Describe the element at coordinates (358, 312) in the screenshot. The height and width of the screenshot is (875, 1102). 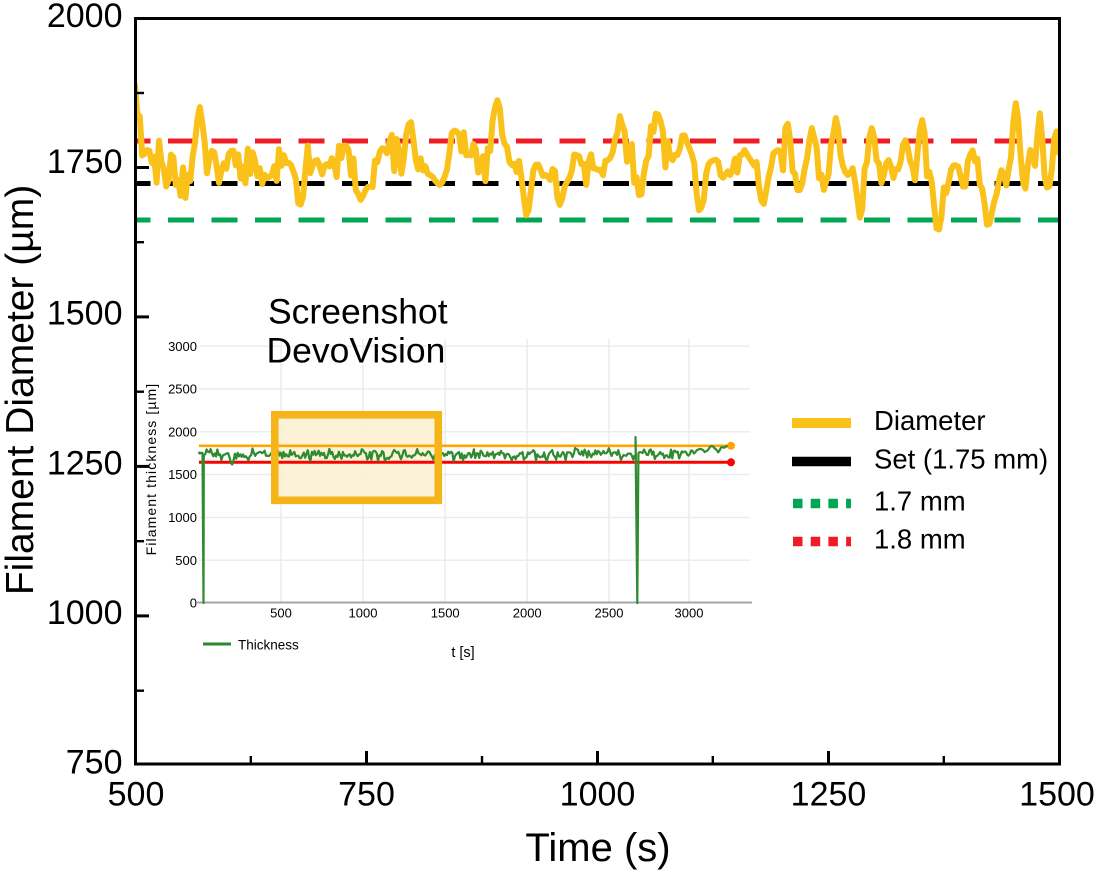
I see `svg-text: Screenshot` at that location.